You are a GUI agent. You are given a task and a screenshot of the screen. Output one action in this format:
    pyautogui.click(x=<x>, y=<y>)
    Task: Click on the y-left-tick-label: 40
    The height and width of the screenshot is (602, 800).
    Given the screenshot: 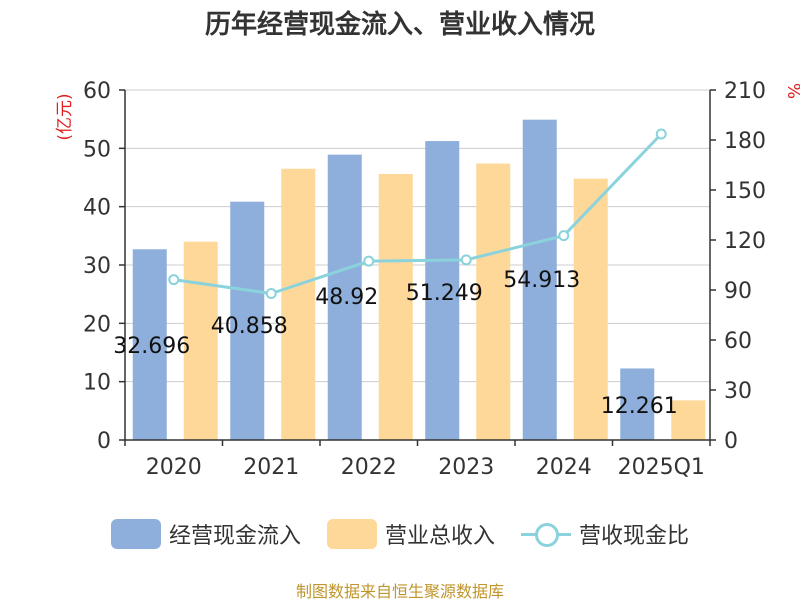 What is the action you would take?
    pyautogui.click(x=97, y=208)
    